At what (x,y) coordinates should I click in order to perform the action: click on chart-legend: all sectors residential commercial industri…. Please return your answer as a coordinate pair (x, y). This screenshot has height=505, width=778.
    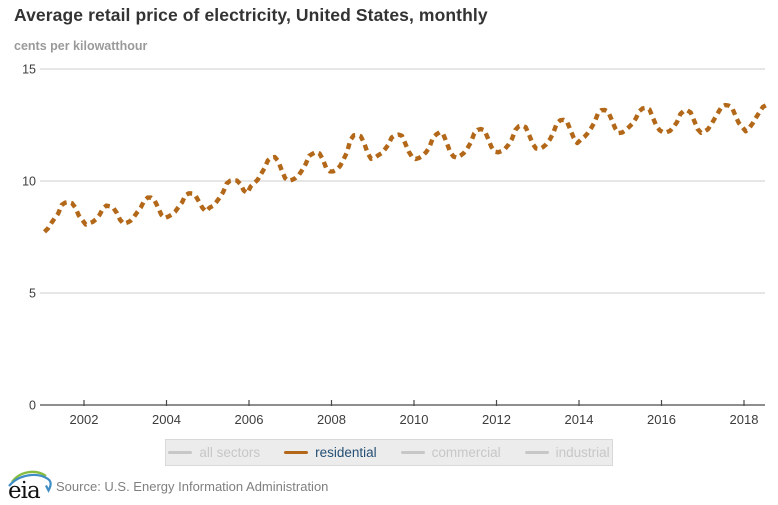
    Looking at the image, I should click on (389, 452).